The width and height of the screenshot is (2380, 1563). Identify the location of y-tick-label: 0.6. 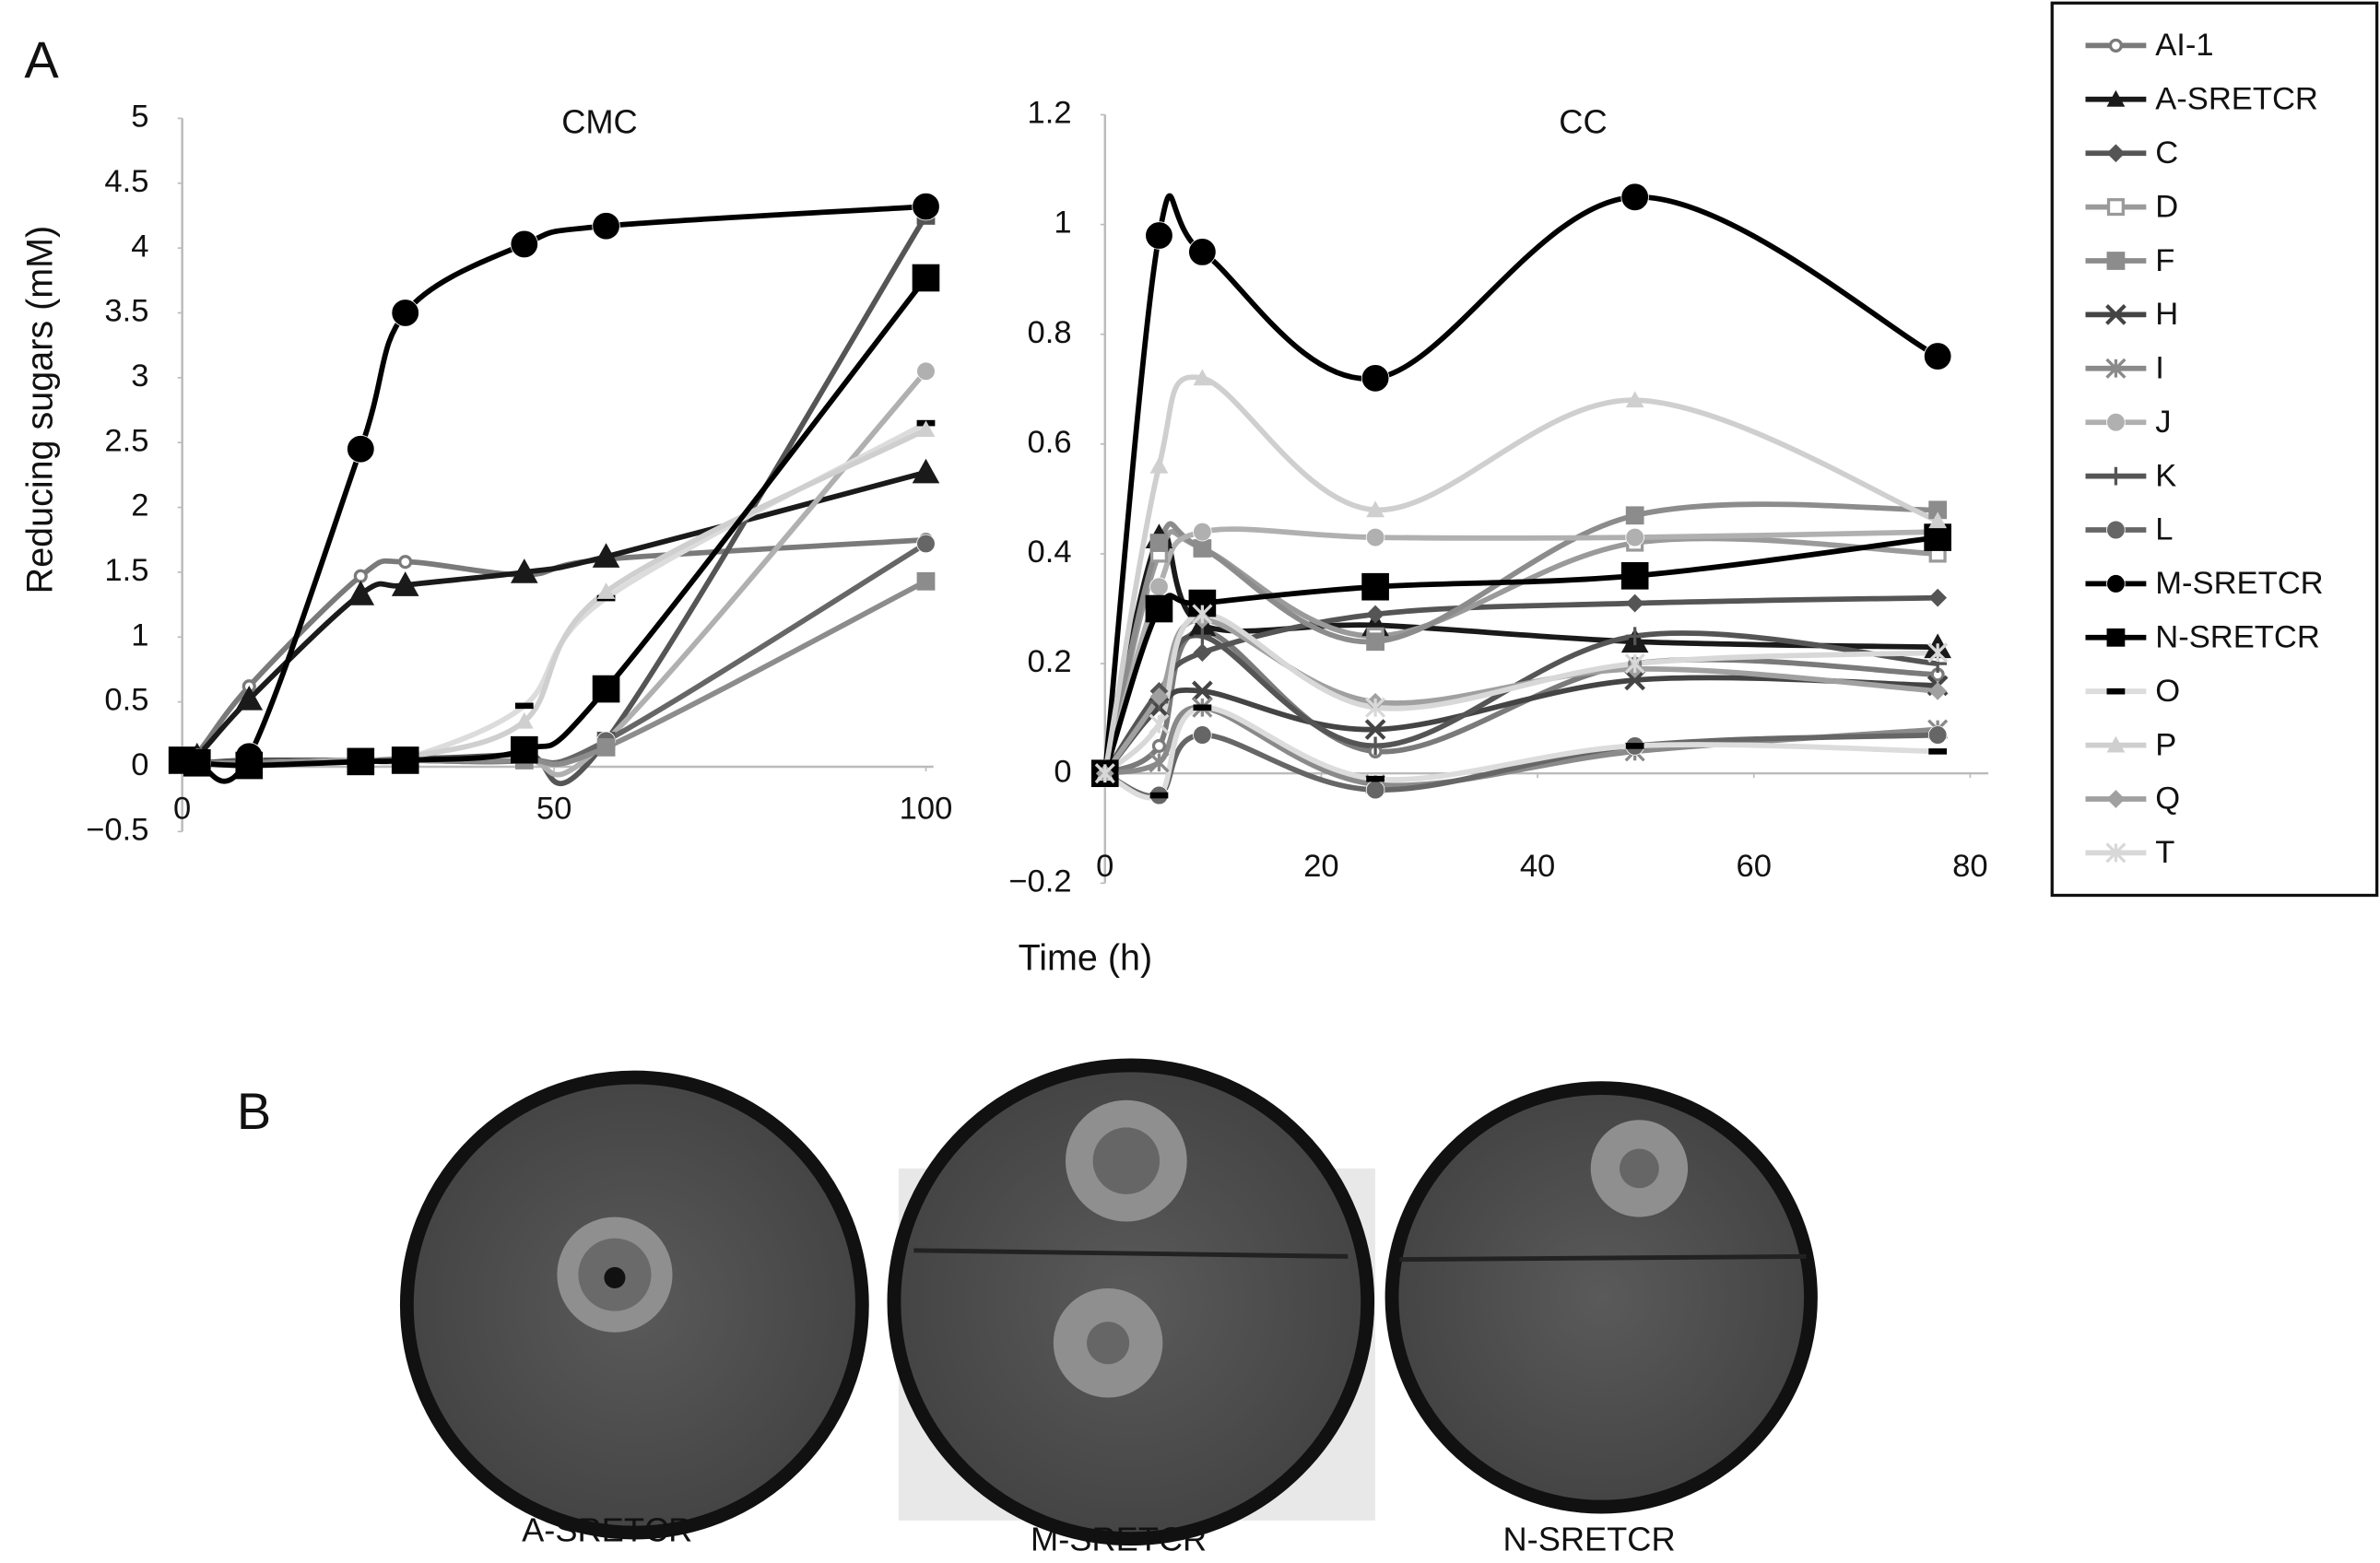
(1050, 442).